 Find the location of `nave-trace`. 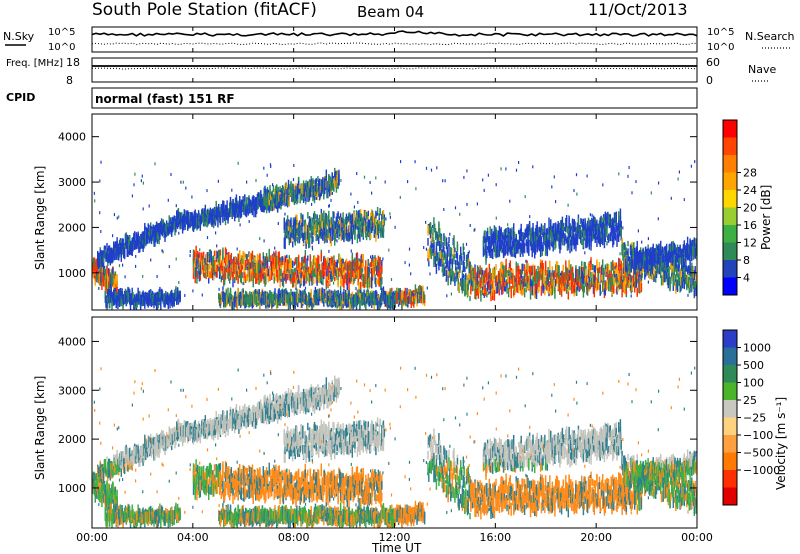

nave-trace is located at coordinates (395, 68).